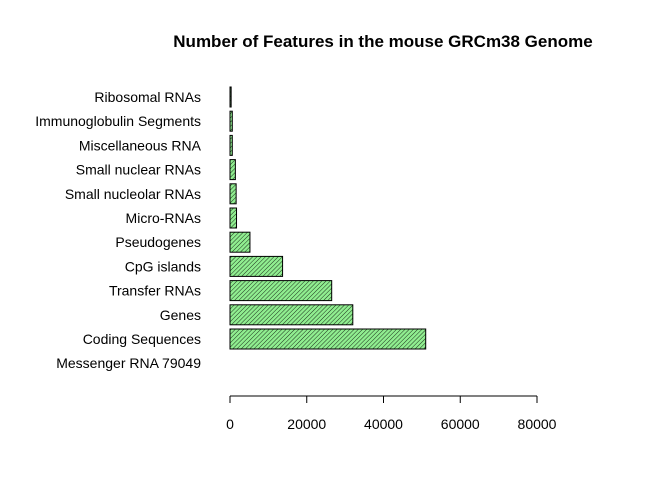  I want to click on x-tick-label: 40000, so click(383, 424).